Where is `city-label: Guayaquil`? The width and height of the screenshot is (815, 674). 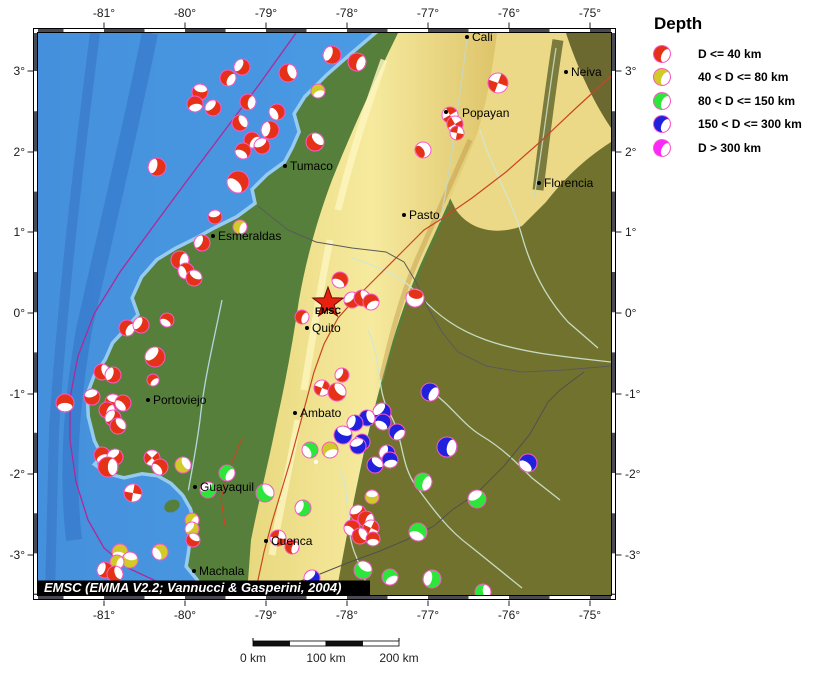
city-label: Guayaquil is located at coordinates (227, 487).